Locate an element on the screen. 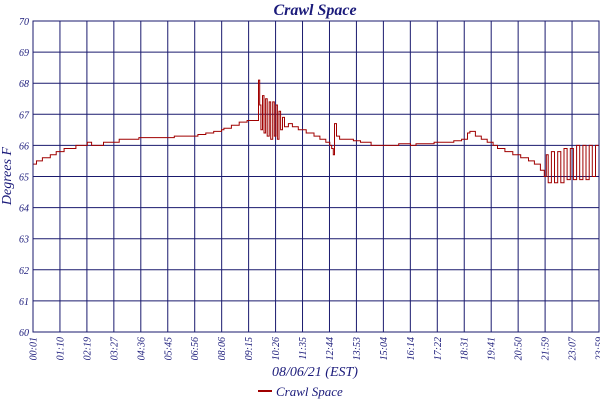  y-axis-ticks: 60 61 62 63 64 65 66 67 68 69 70 is located at coordinates (24, 178).